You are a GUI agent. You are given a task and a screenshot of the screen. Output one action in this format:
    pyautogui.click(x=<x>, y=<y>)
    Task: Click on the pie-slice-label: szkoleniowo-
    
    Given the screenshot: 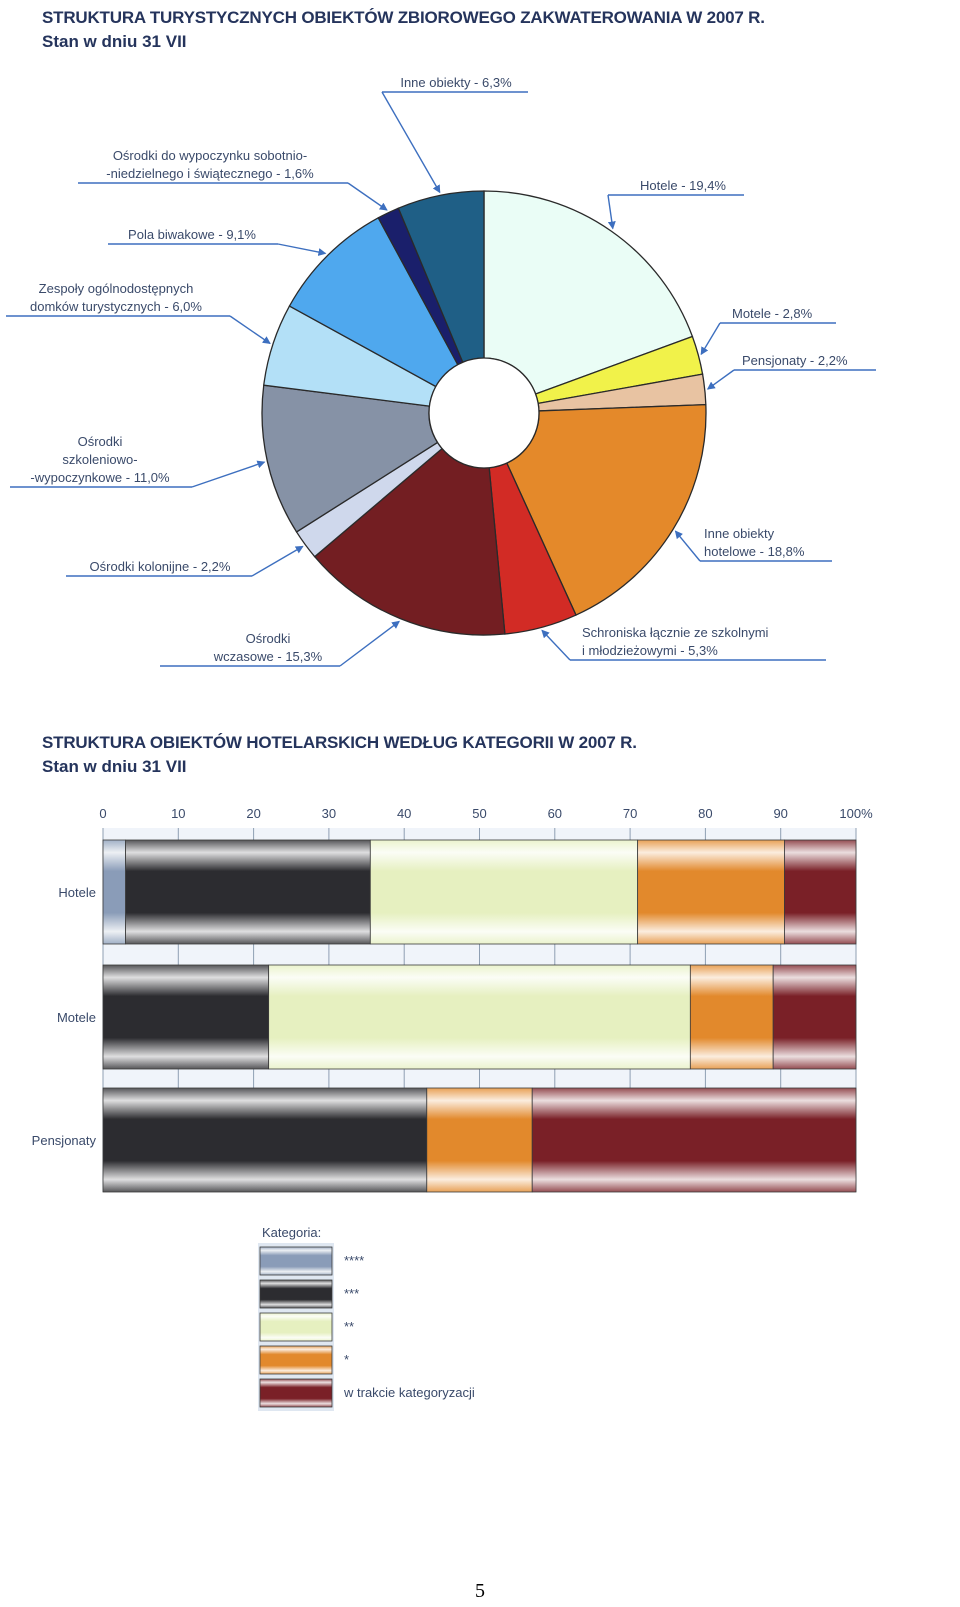 What is the action you would take?
    pyautogui.click(x=99, y=459)
    